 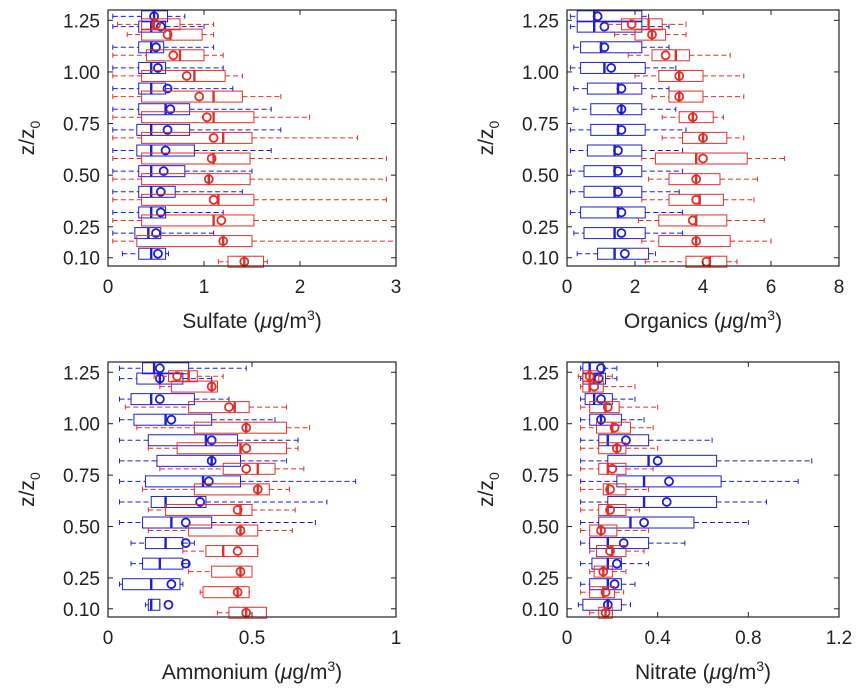 What do you see at coordinates (540, 259) in the screenshot?
I see `y-tick-label: 0.10` at bounding box center [540, 259].